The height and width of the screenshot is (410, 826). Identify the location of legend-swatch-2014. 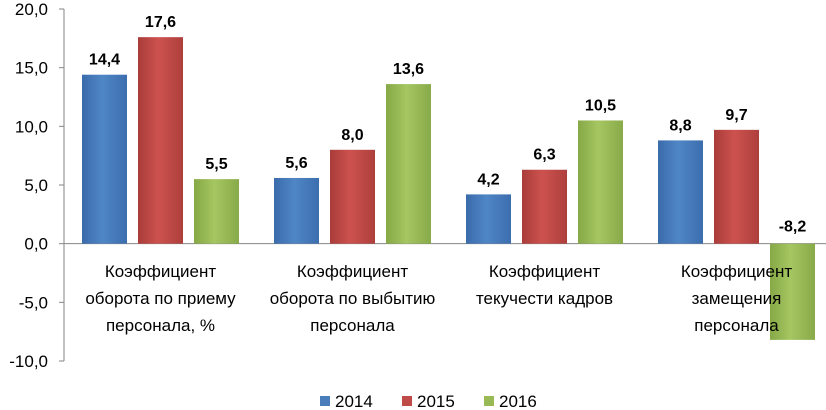
(325, 401).